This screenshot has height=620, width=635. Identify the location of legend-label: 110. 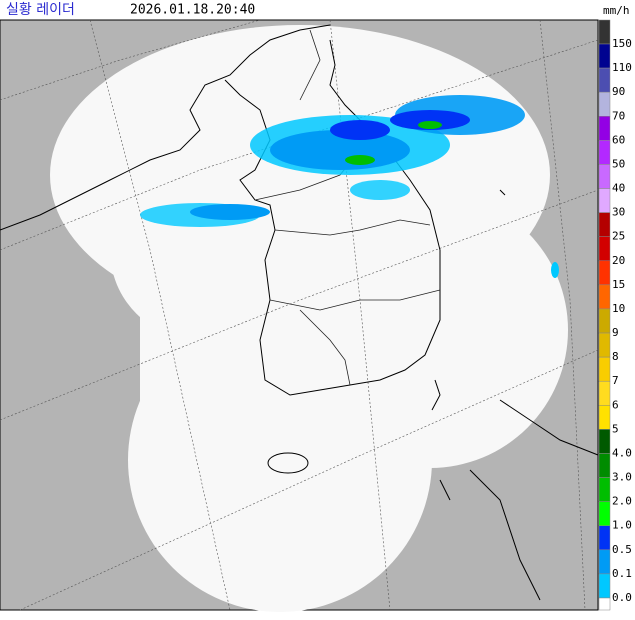
(622, 67).